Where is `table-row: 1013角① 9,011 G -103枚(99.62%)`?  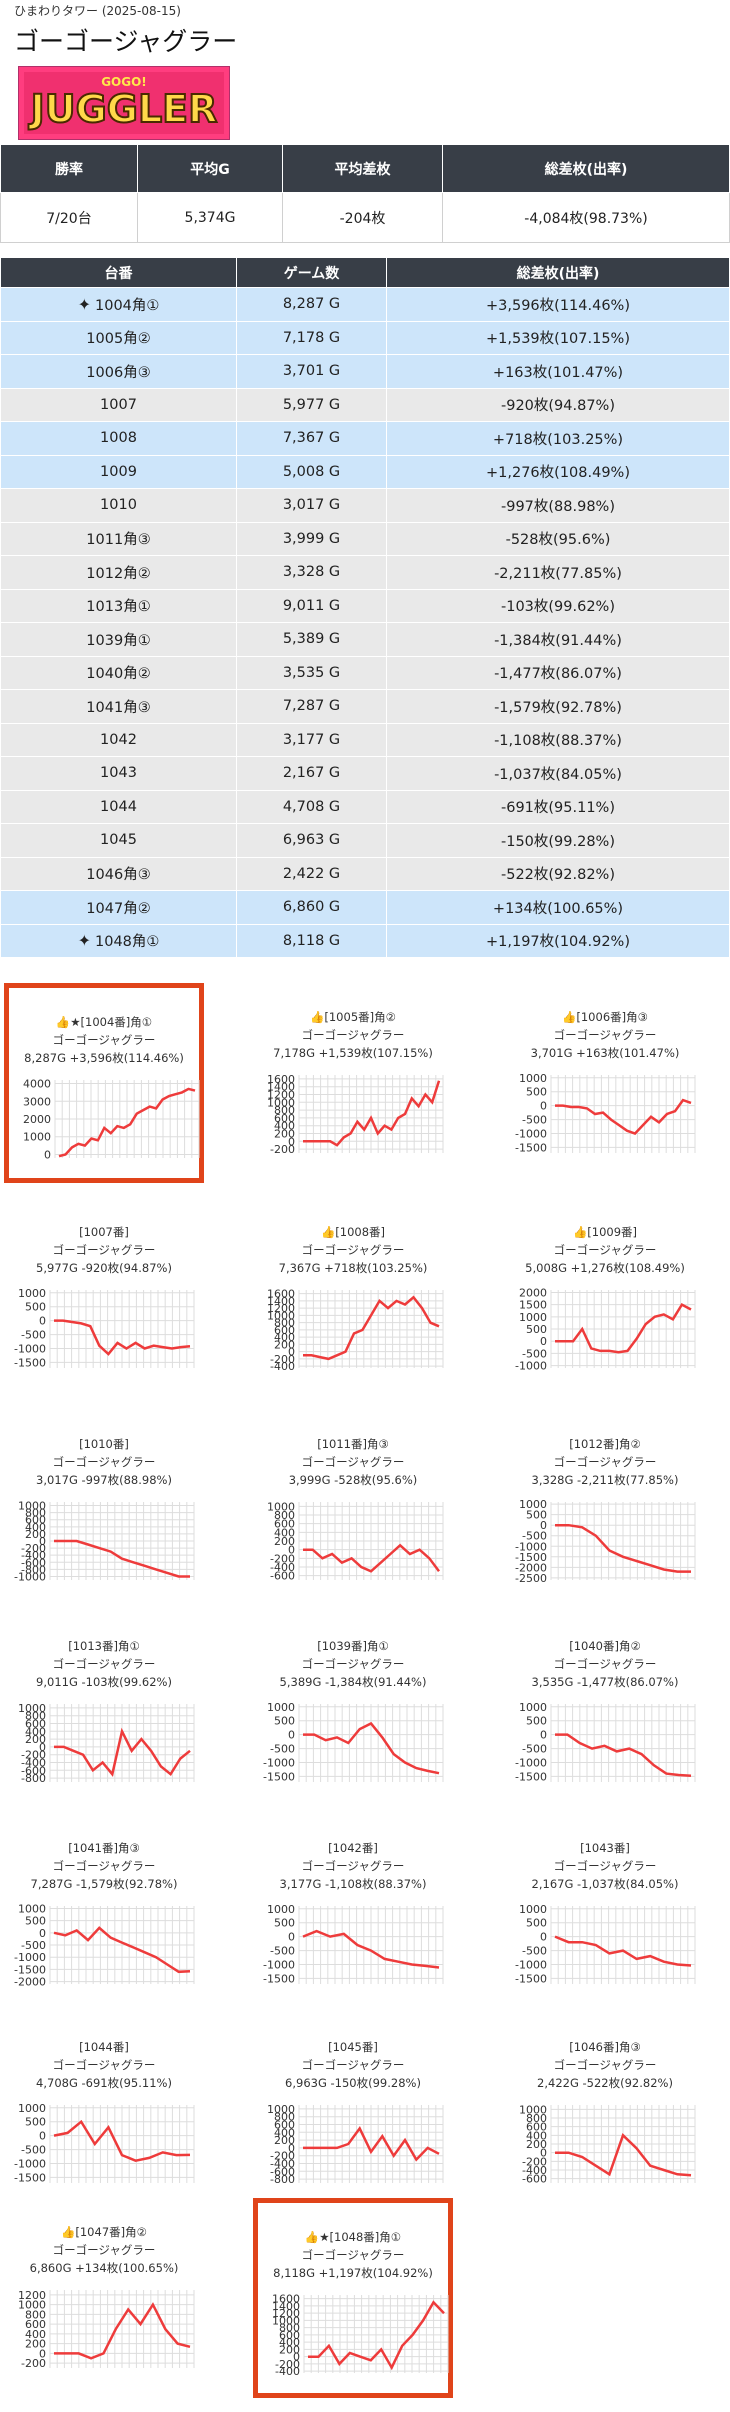 table-row: 1013角① 9,011 G -103枚(99.62%) is located at coordinates (365, 605).